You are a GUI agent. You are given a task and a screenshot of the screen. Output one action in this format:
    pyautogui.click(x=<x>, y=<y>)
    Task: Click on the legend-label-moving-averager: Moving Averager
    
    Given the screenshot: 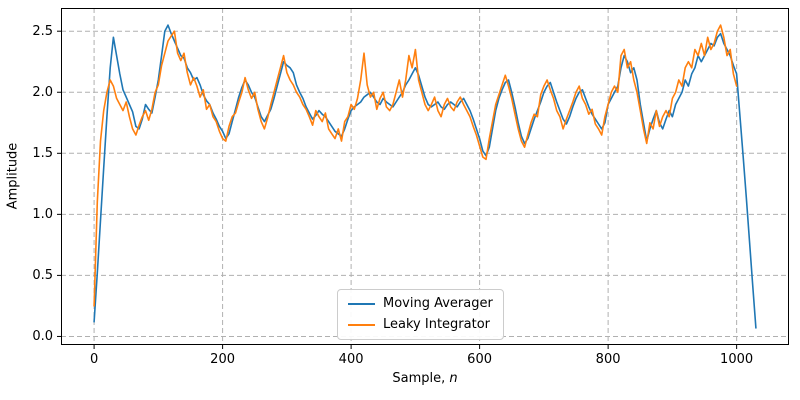 What is the action you would take?
    pyautogui.click(x=438, y=303)
    